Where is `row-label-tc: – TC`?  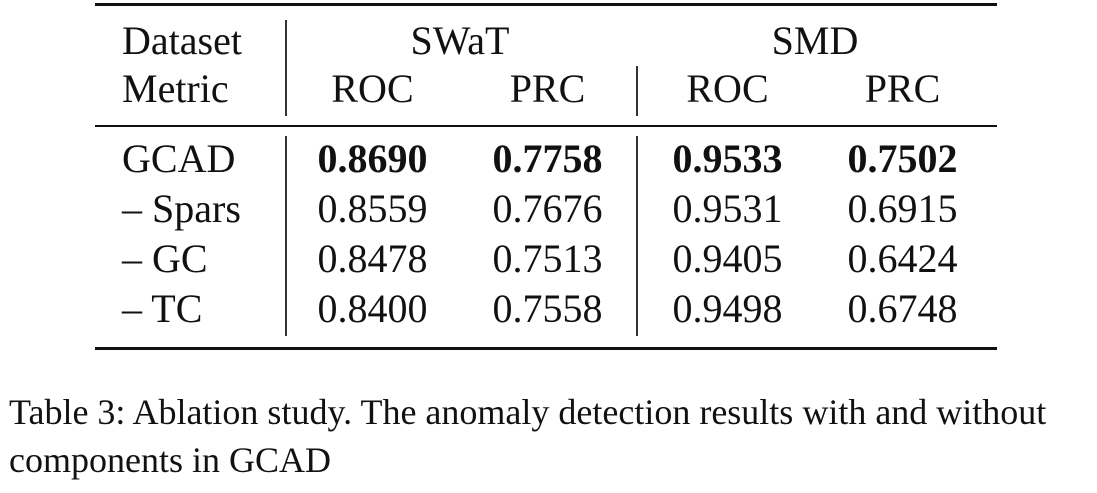
row-label-tc: – TC is located at coordinates (162, 308).